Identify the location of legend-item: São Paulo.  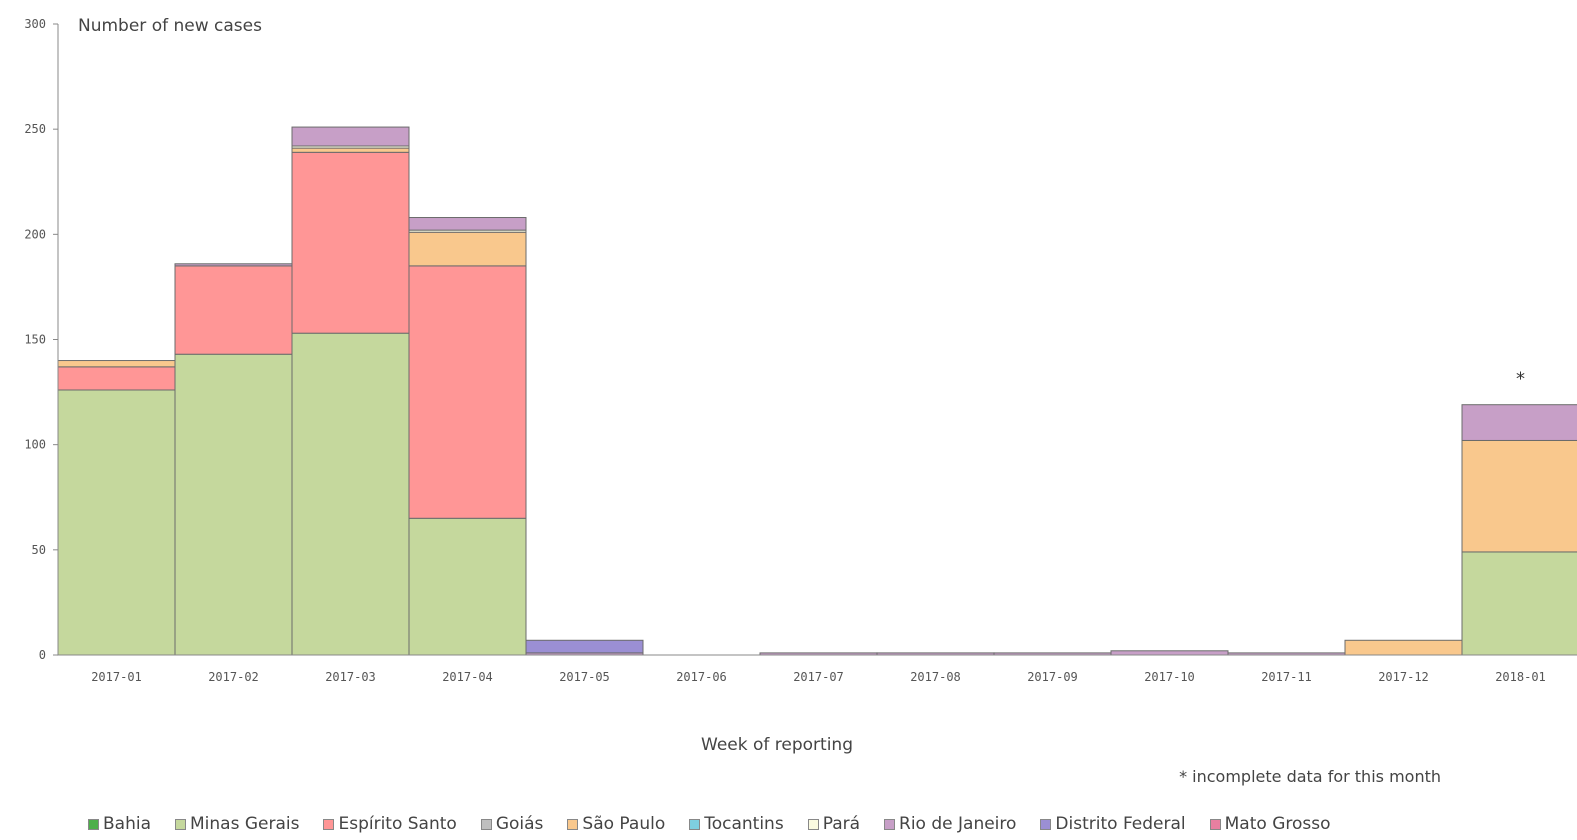
(616, 824).